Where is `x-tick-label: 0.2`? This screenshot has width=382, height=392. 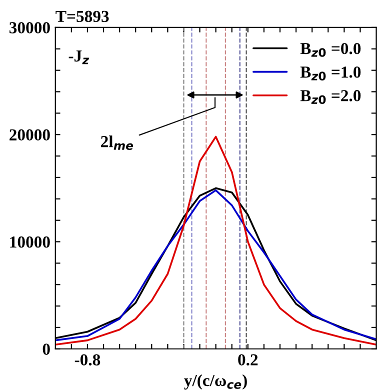
x-tick-label: 0.2 is located at coordinates (248, 360).